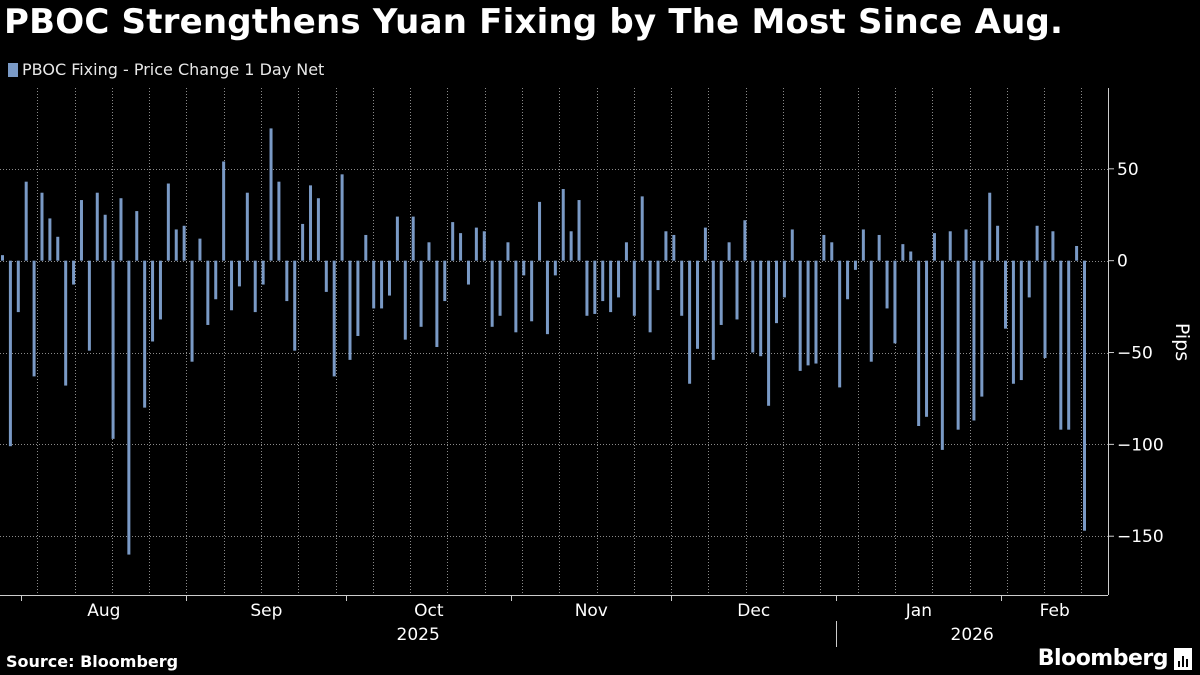 Image resolution: width=1200 pixels, height=675 pixels. I want to click on y-axis-label: Pips, so click(1182, 342).